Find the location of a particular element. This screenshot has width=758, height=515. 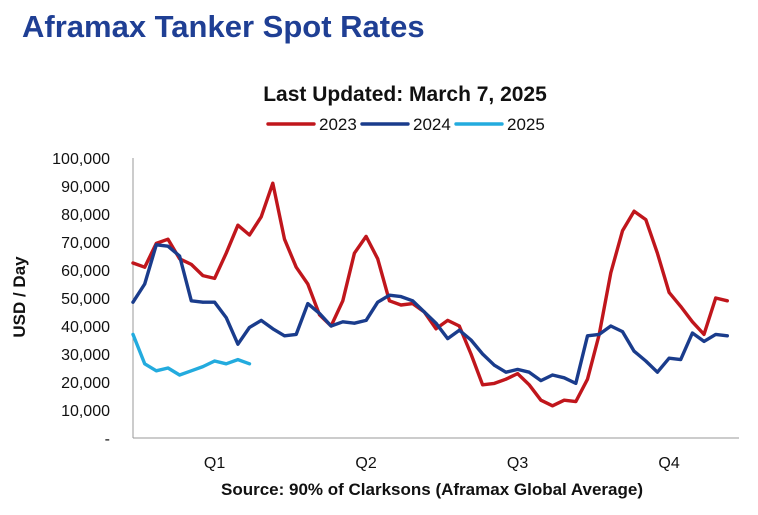

x-quarter-label: Q3 is located at coordinates (517, 463).